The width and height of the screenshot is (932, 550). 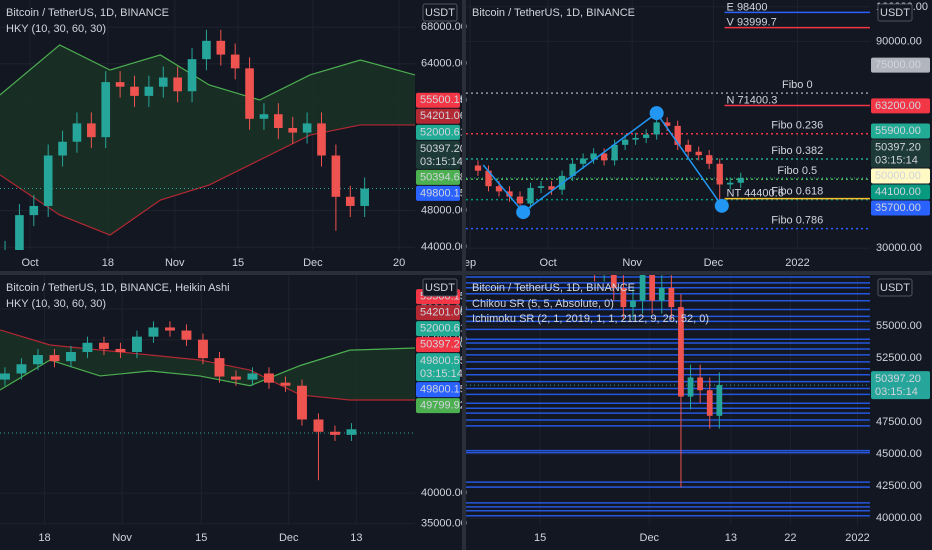 What do you see at coordinates (899, 248) in the screenshot?
I see `y-tick-label: 30000.00` at bounding box center [899, 248].